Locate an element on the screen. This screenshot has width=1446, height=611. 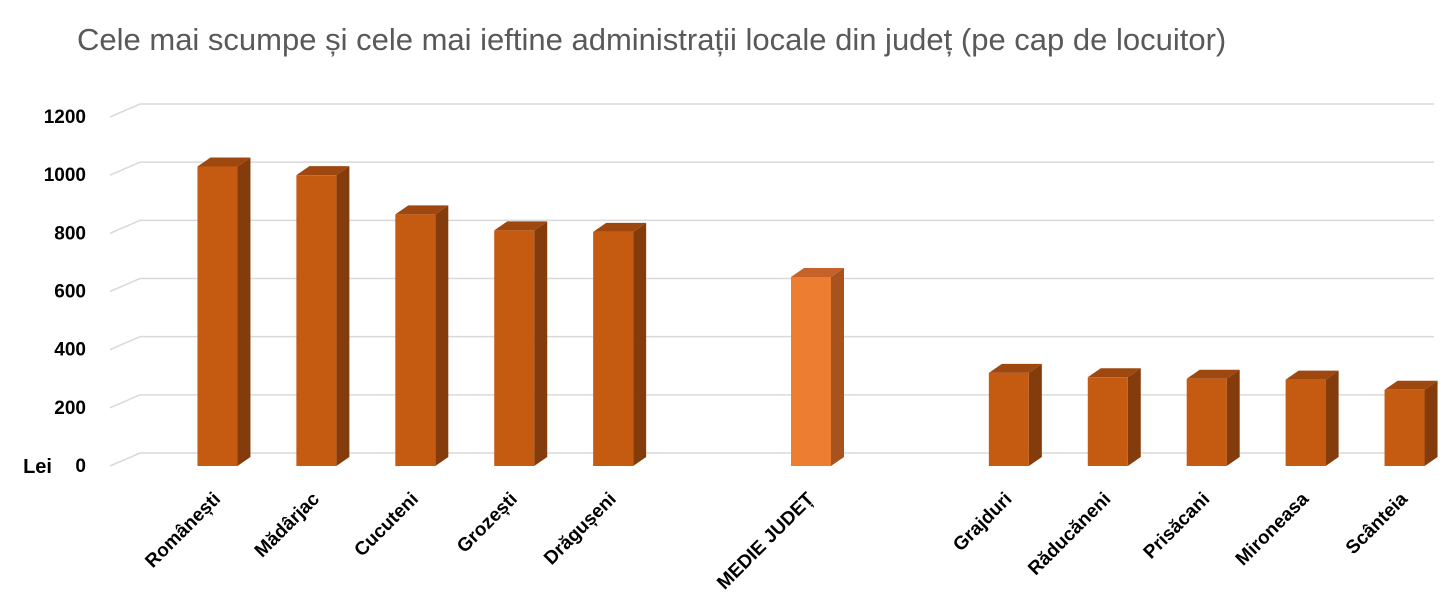
x-tick-label: Grozești is located at coordinates (487, 523).